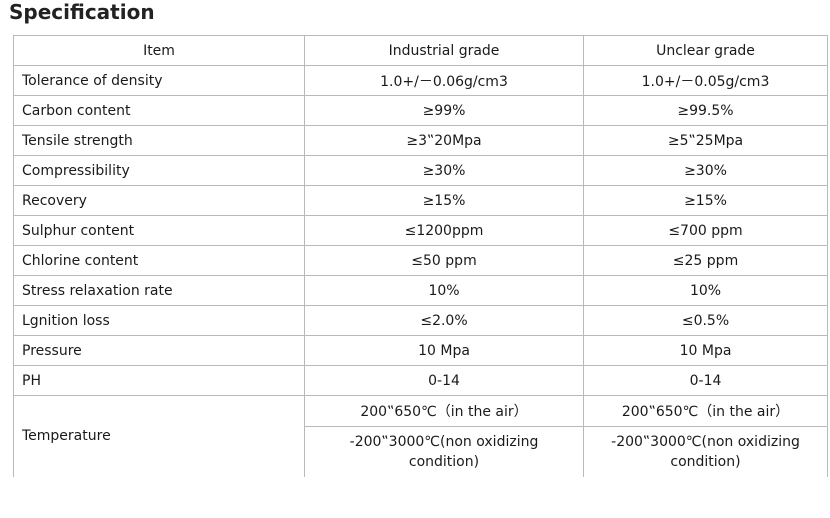 The image size is (830, 518). I want to click on industrial-value: ≥15%, so click(444, 200).